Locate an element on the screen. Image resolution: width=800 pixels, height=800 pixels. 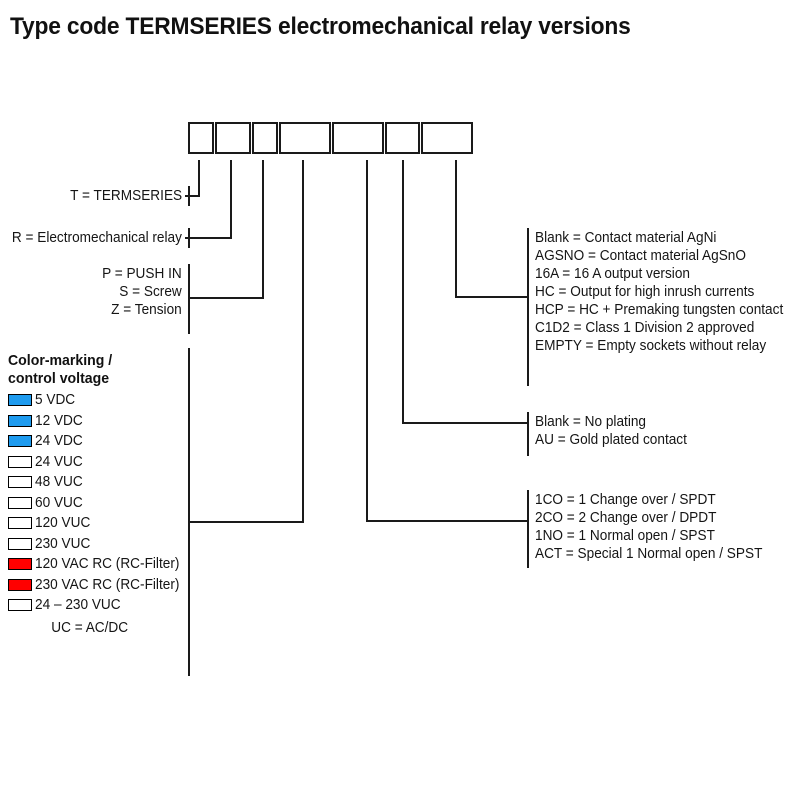
label-contact-material-3: HC = Output for high inrush currents is located at coordinates (645, 292).